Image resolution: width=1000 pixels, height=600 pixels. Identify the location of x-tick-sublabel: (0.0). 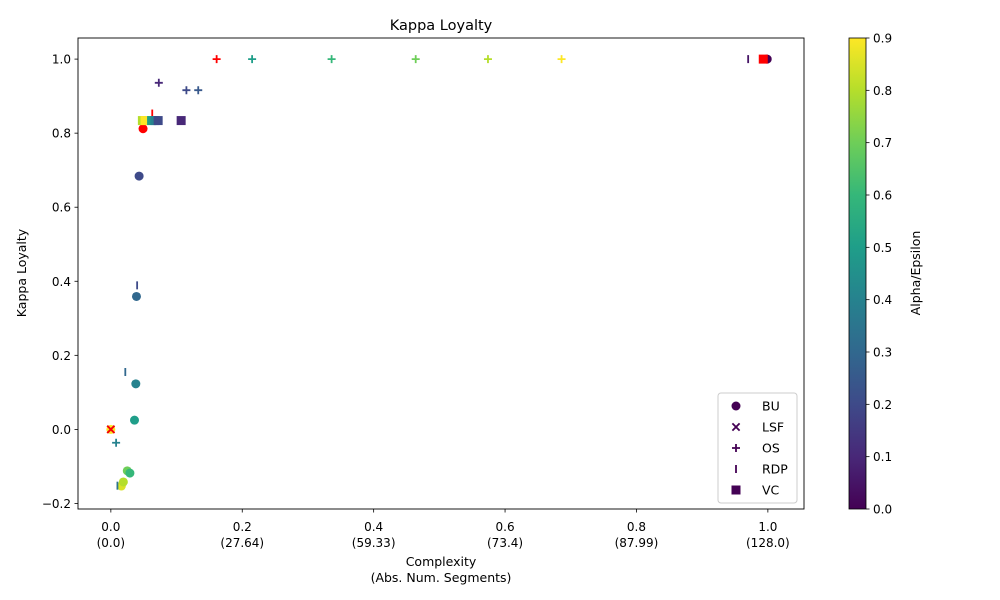
(111, 543).